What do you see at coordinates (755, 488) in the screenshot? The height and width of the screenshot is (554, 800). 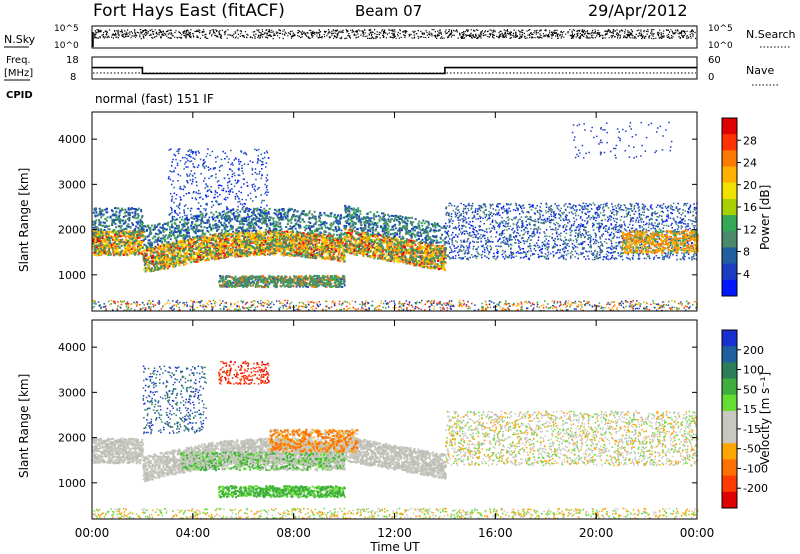 I see `colorbar-tick-label: -200` at bounding box center [755, 488].